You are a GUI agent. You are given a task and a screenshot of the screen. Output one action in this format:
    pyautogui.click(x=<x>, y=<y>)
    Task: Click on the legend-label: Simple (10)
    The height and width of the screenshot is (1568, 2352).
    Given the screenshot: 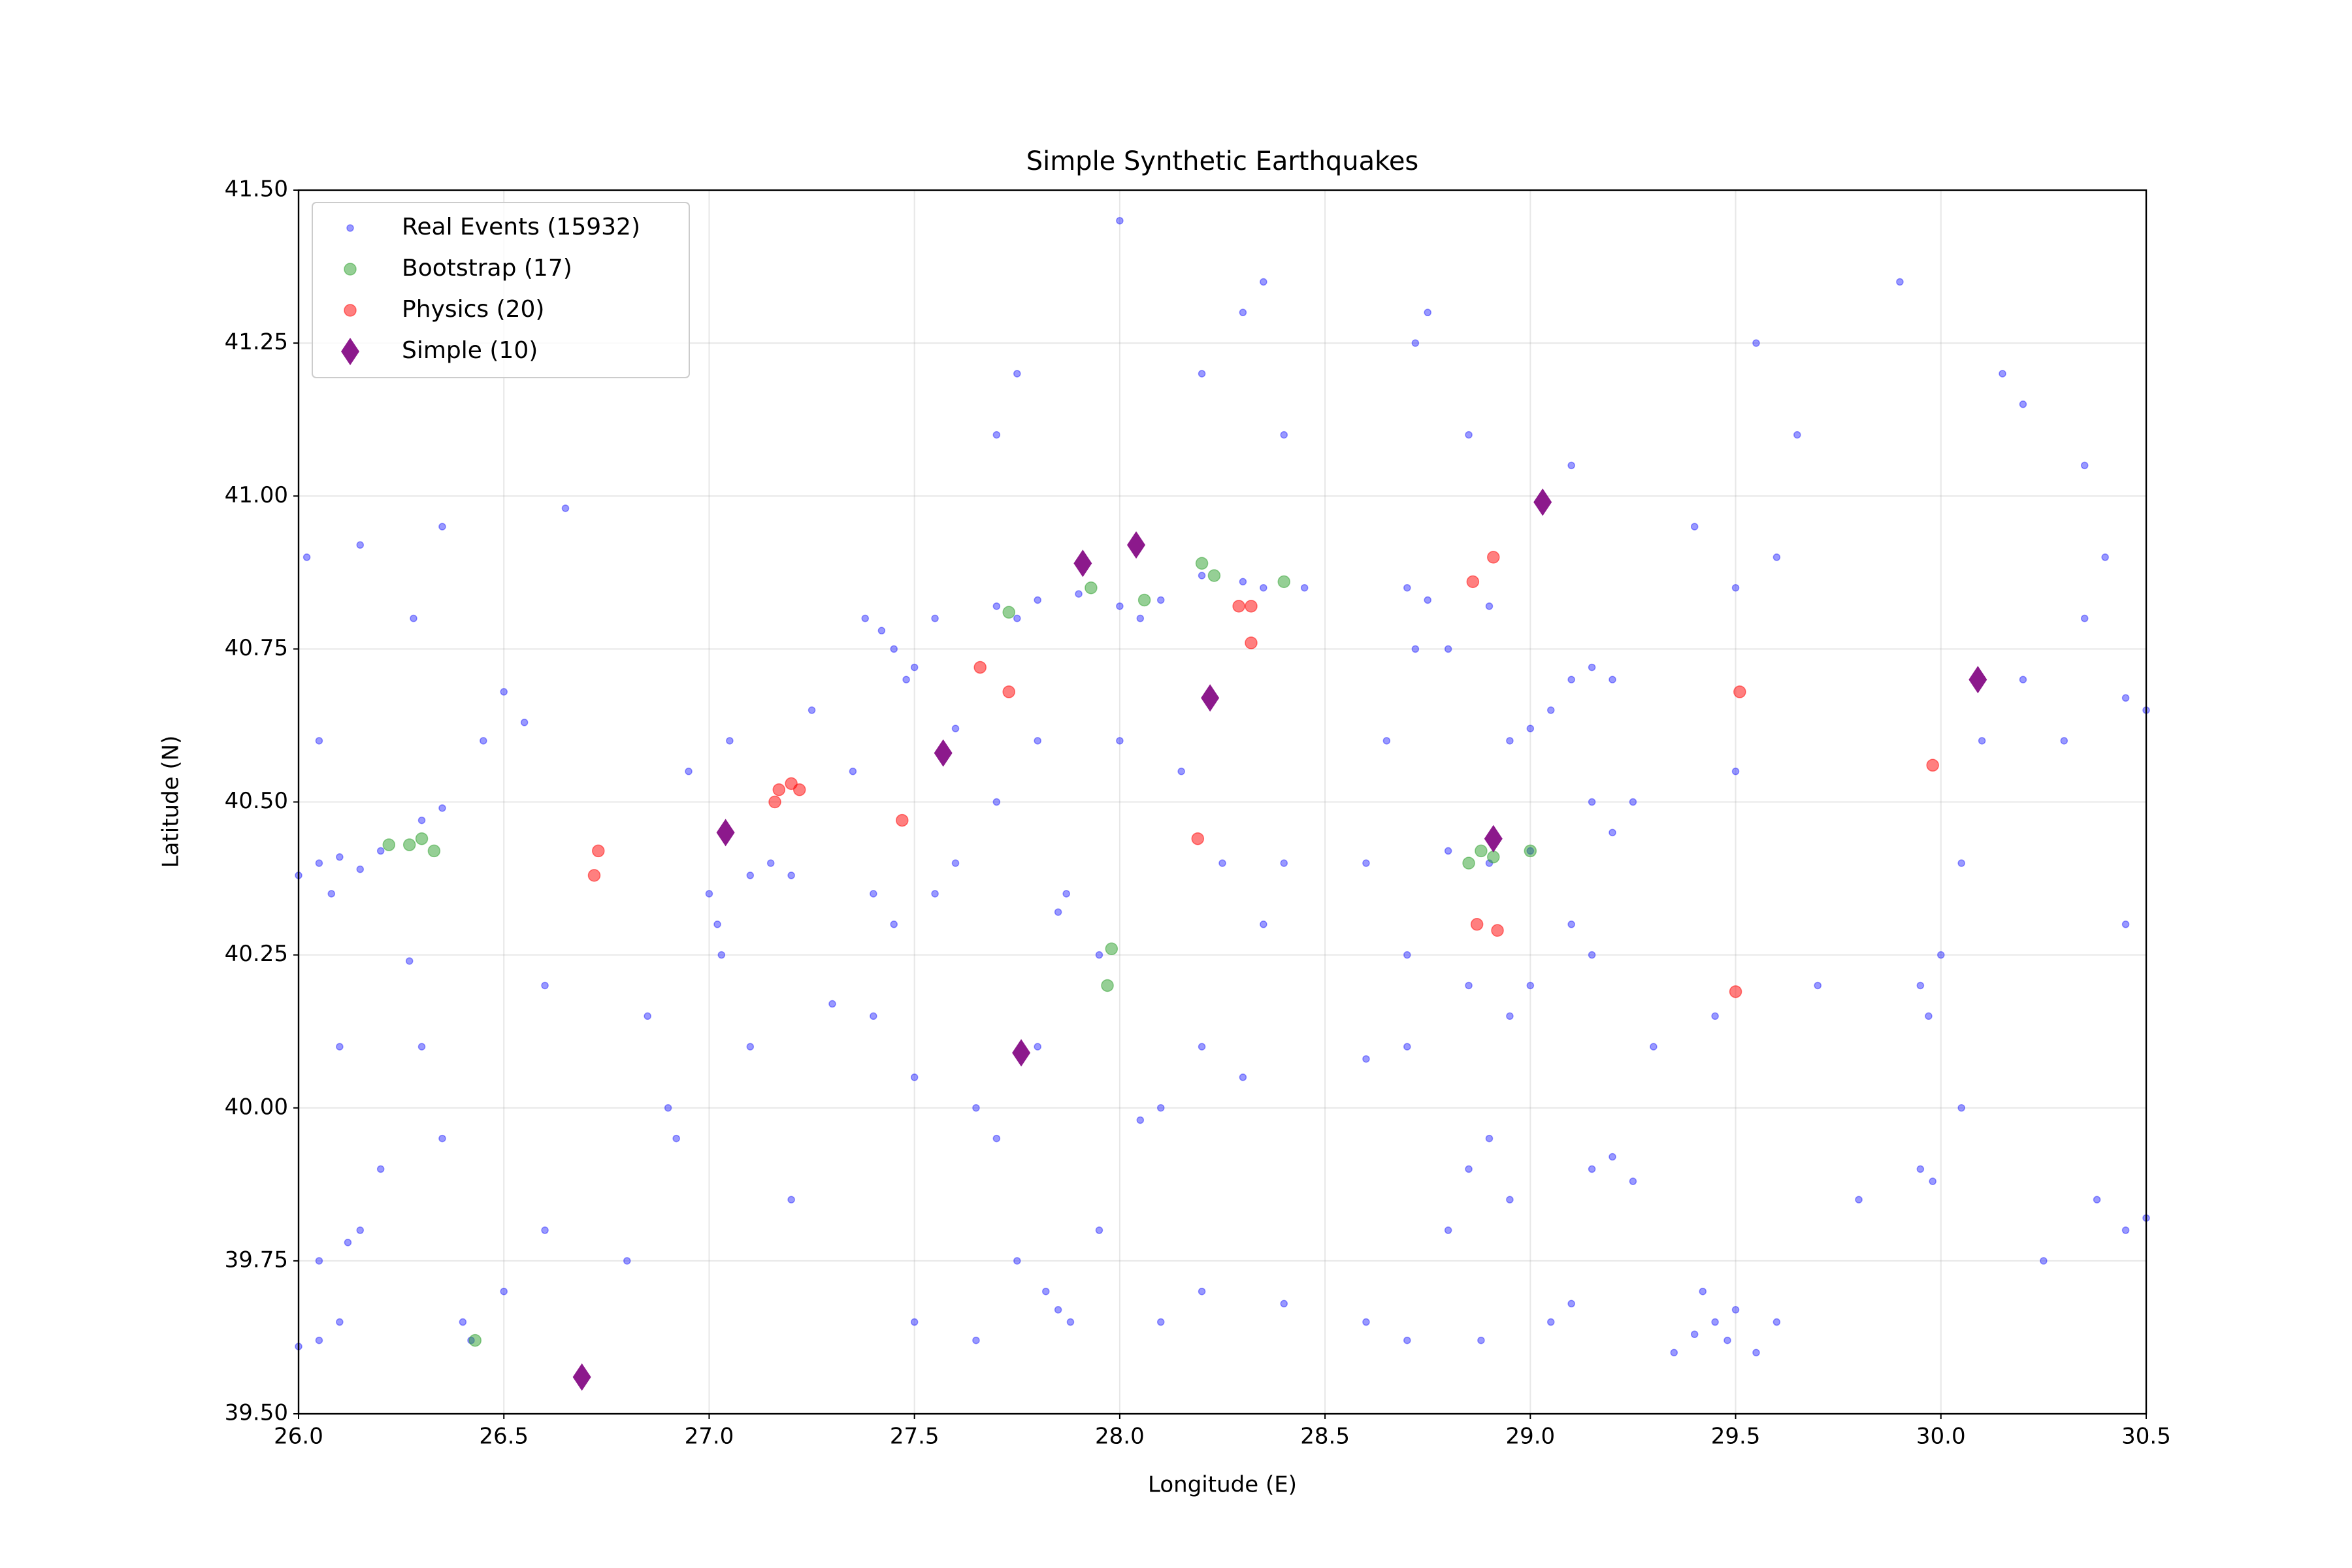 What is the action you would take?
    pyautogui.click(x=470, y=350)
    